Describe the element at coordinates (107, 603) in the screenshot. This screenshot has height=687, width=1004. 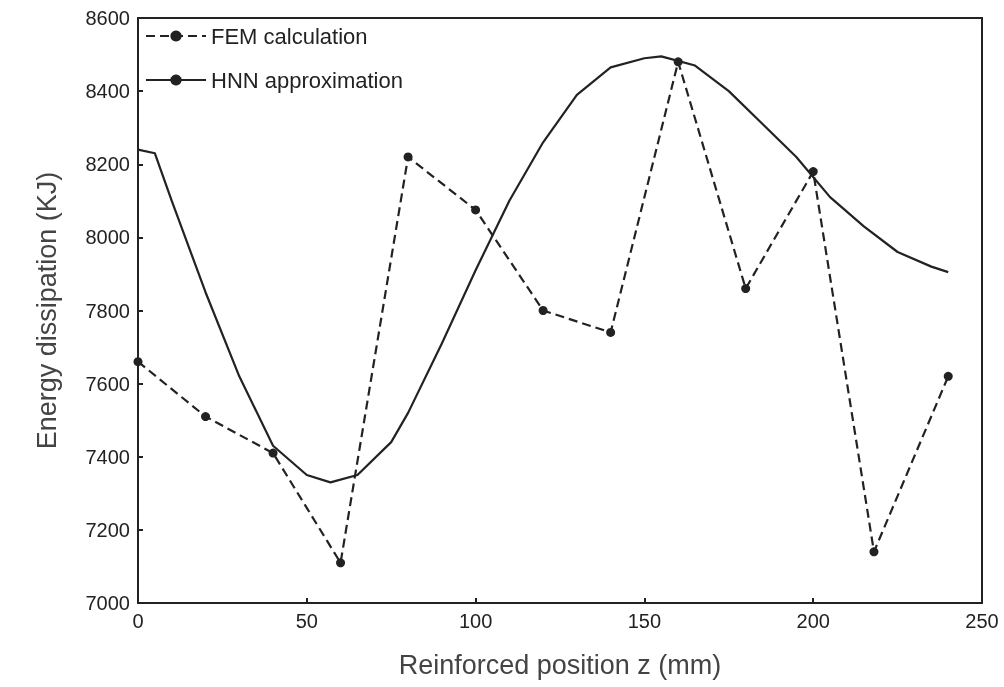
I see `y-tick-label: 7000` at that location.